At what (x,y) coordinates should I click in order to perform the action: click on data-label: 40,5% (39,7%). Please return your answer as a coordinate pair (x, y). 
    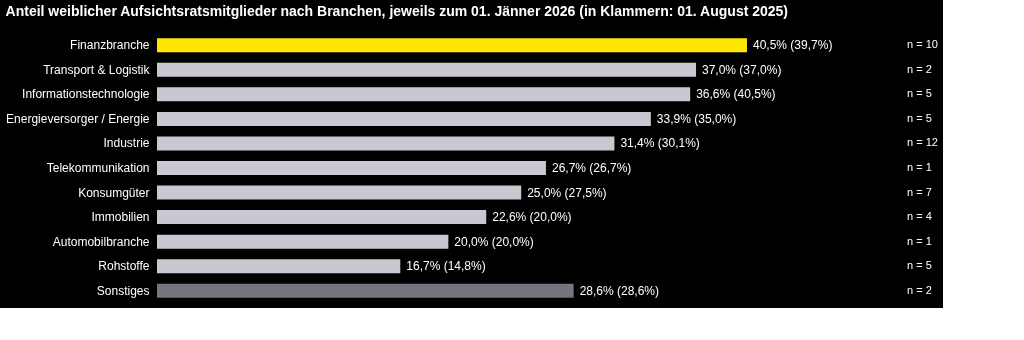
    Looking at the image, I should click on (793, 45).